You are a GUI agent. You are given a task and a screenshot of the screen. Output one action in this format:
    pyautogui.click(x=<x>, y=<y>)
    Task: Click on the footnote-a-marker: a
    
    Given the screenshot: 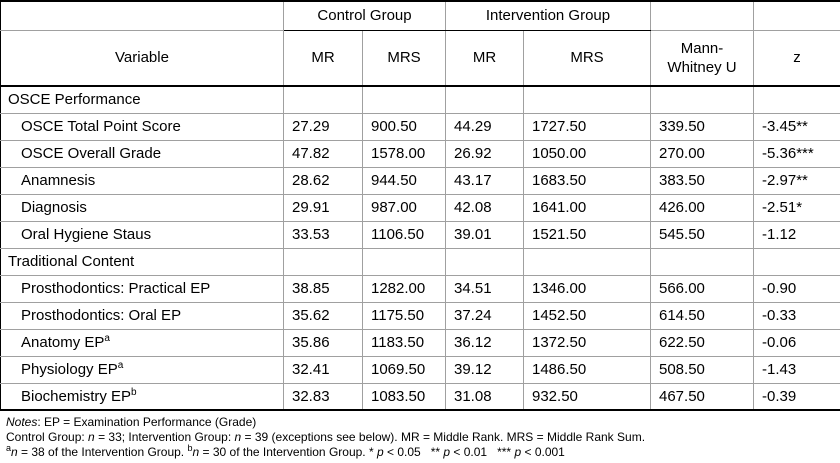 What is the action you would take?
    pyautogui.click(x=9, y=448)
    